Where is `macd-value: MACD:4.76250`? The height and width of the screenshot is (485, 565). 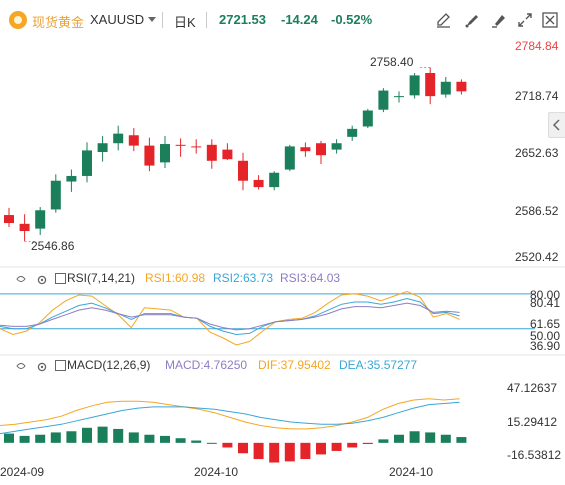 macd-value: MACD:4.76250 is located at coordinates (206, 365).